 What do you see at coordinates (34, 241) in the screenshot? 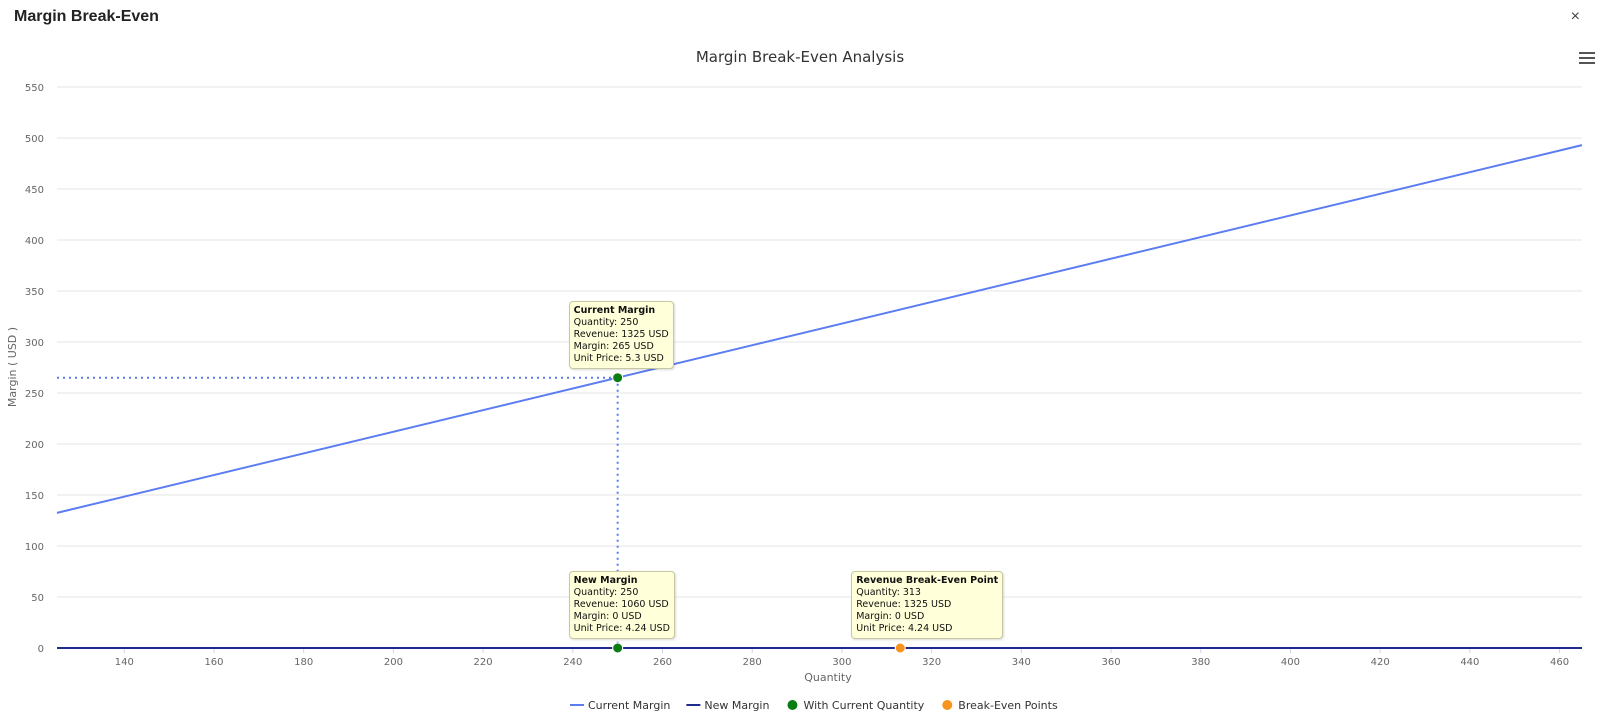
I see `y-tick-label: 400` at bounding box center [34, 241].